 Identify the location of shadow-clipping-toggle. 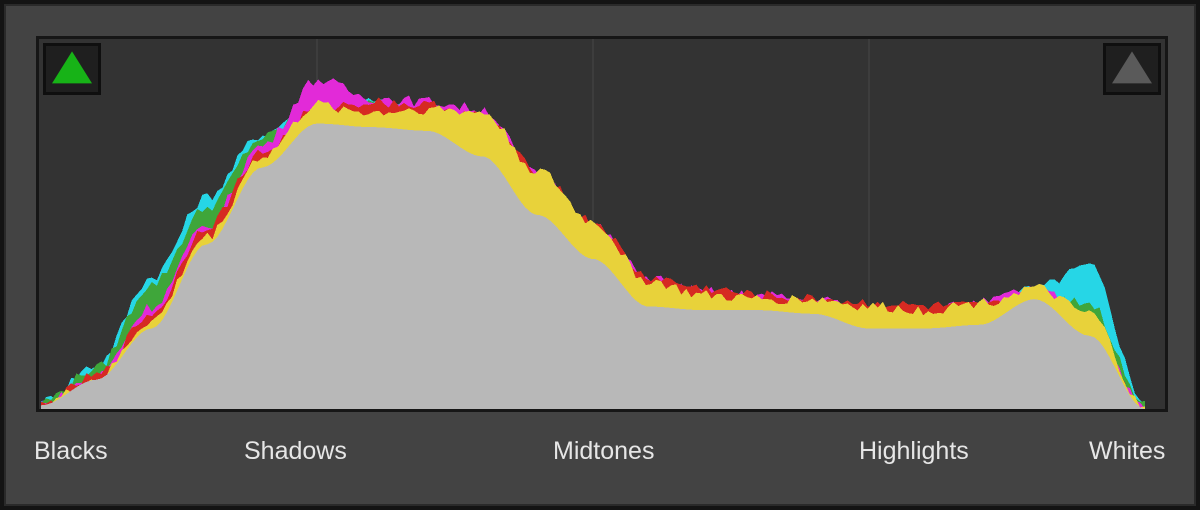
(72, 69).